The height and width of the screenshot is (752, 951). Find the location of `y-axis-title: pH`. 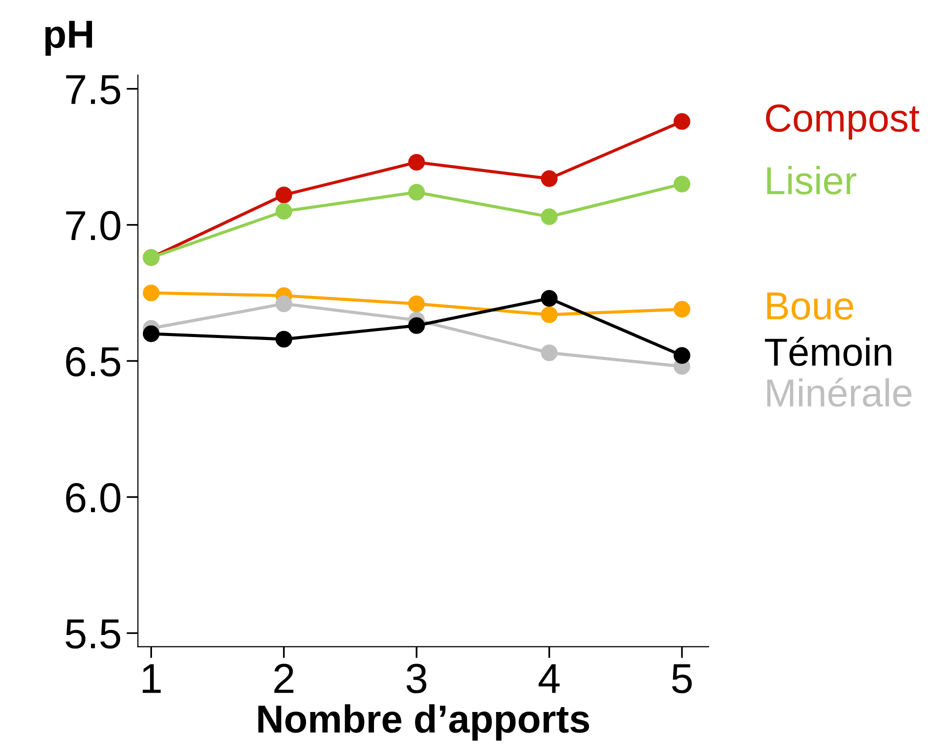

y-axis-title: pH is located at coordinates (68, 38).